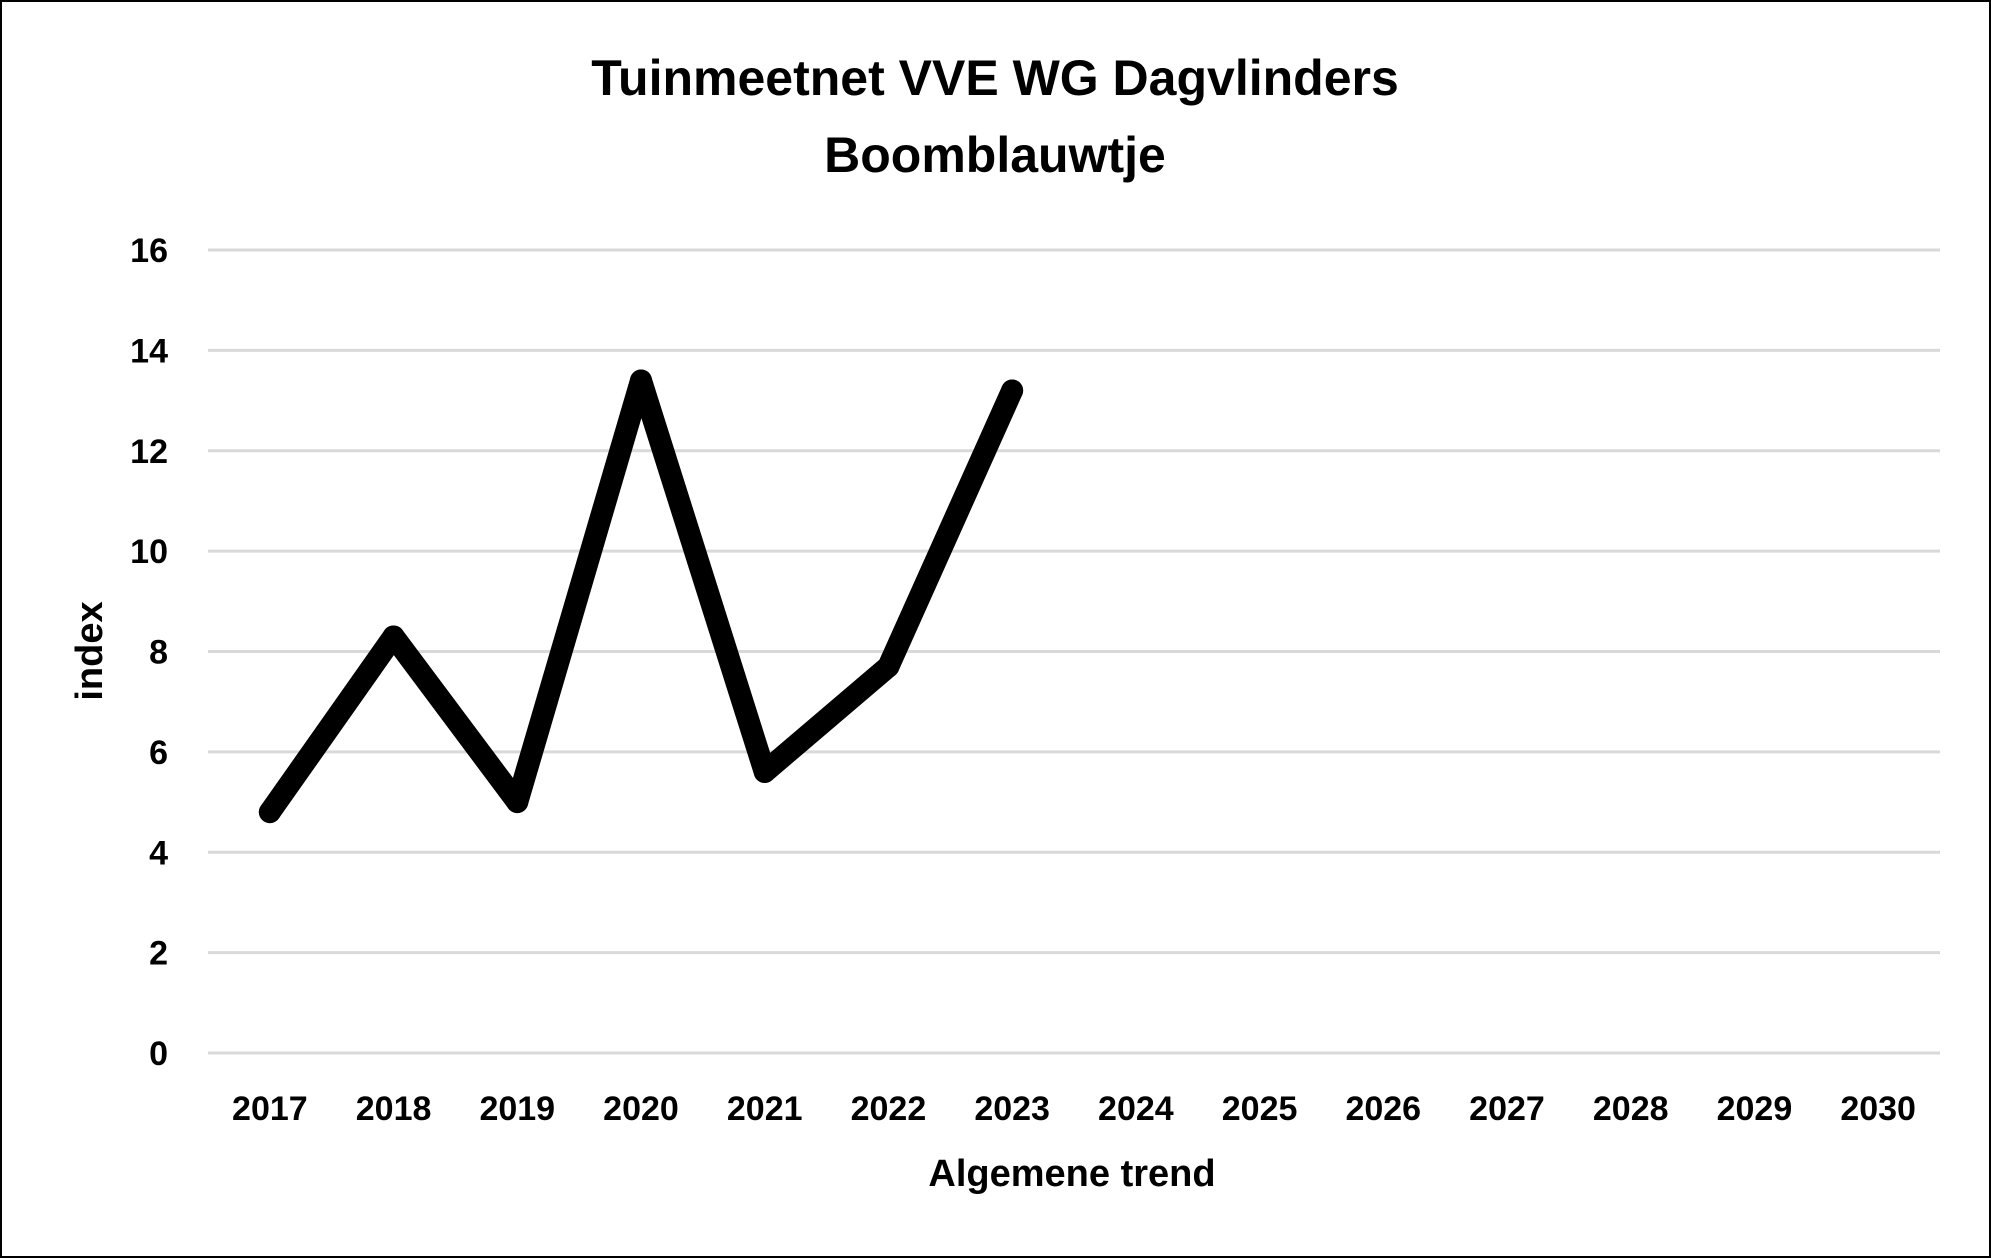 This screenshot has width=1991, height=1258. Describe the element at coordinates (1878, 1109) in the screenshot. I see `x-tick-label: 2030` at that location.